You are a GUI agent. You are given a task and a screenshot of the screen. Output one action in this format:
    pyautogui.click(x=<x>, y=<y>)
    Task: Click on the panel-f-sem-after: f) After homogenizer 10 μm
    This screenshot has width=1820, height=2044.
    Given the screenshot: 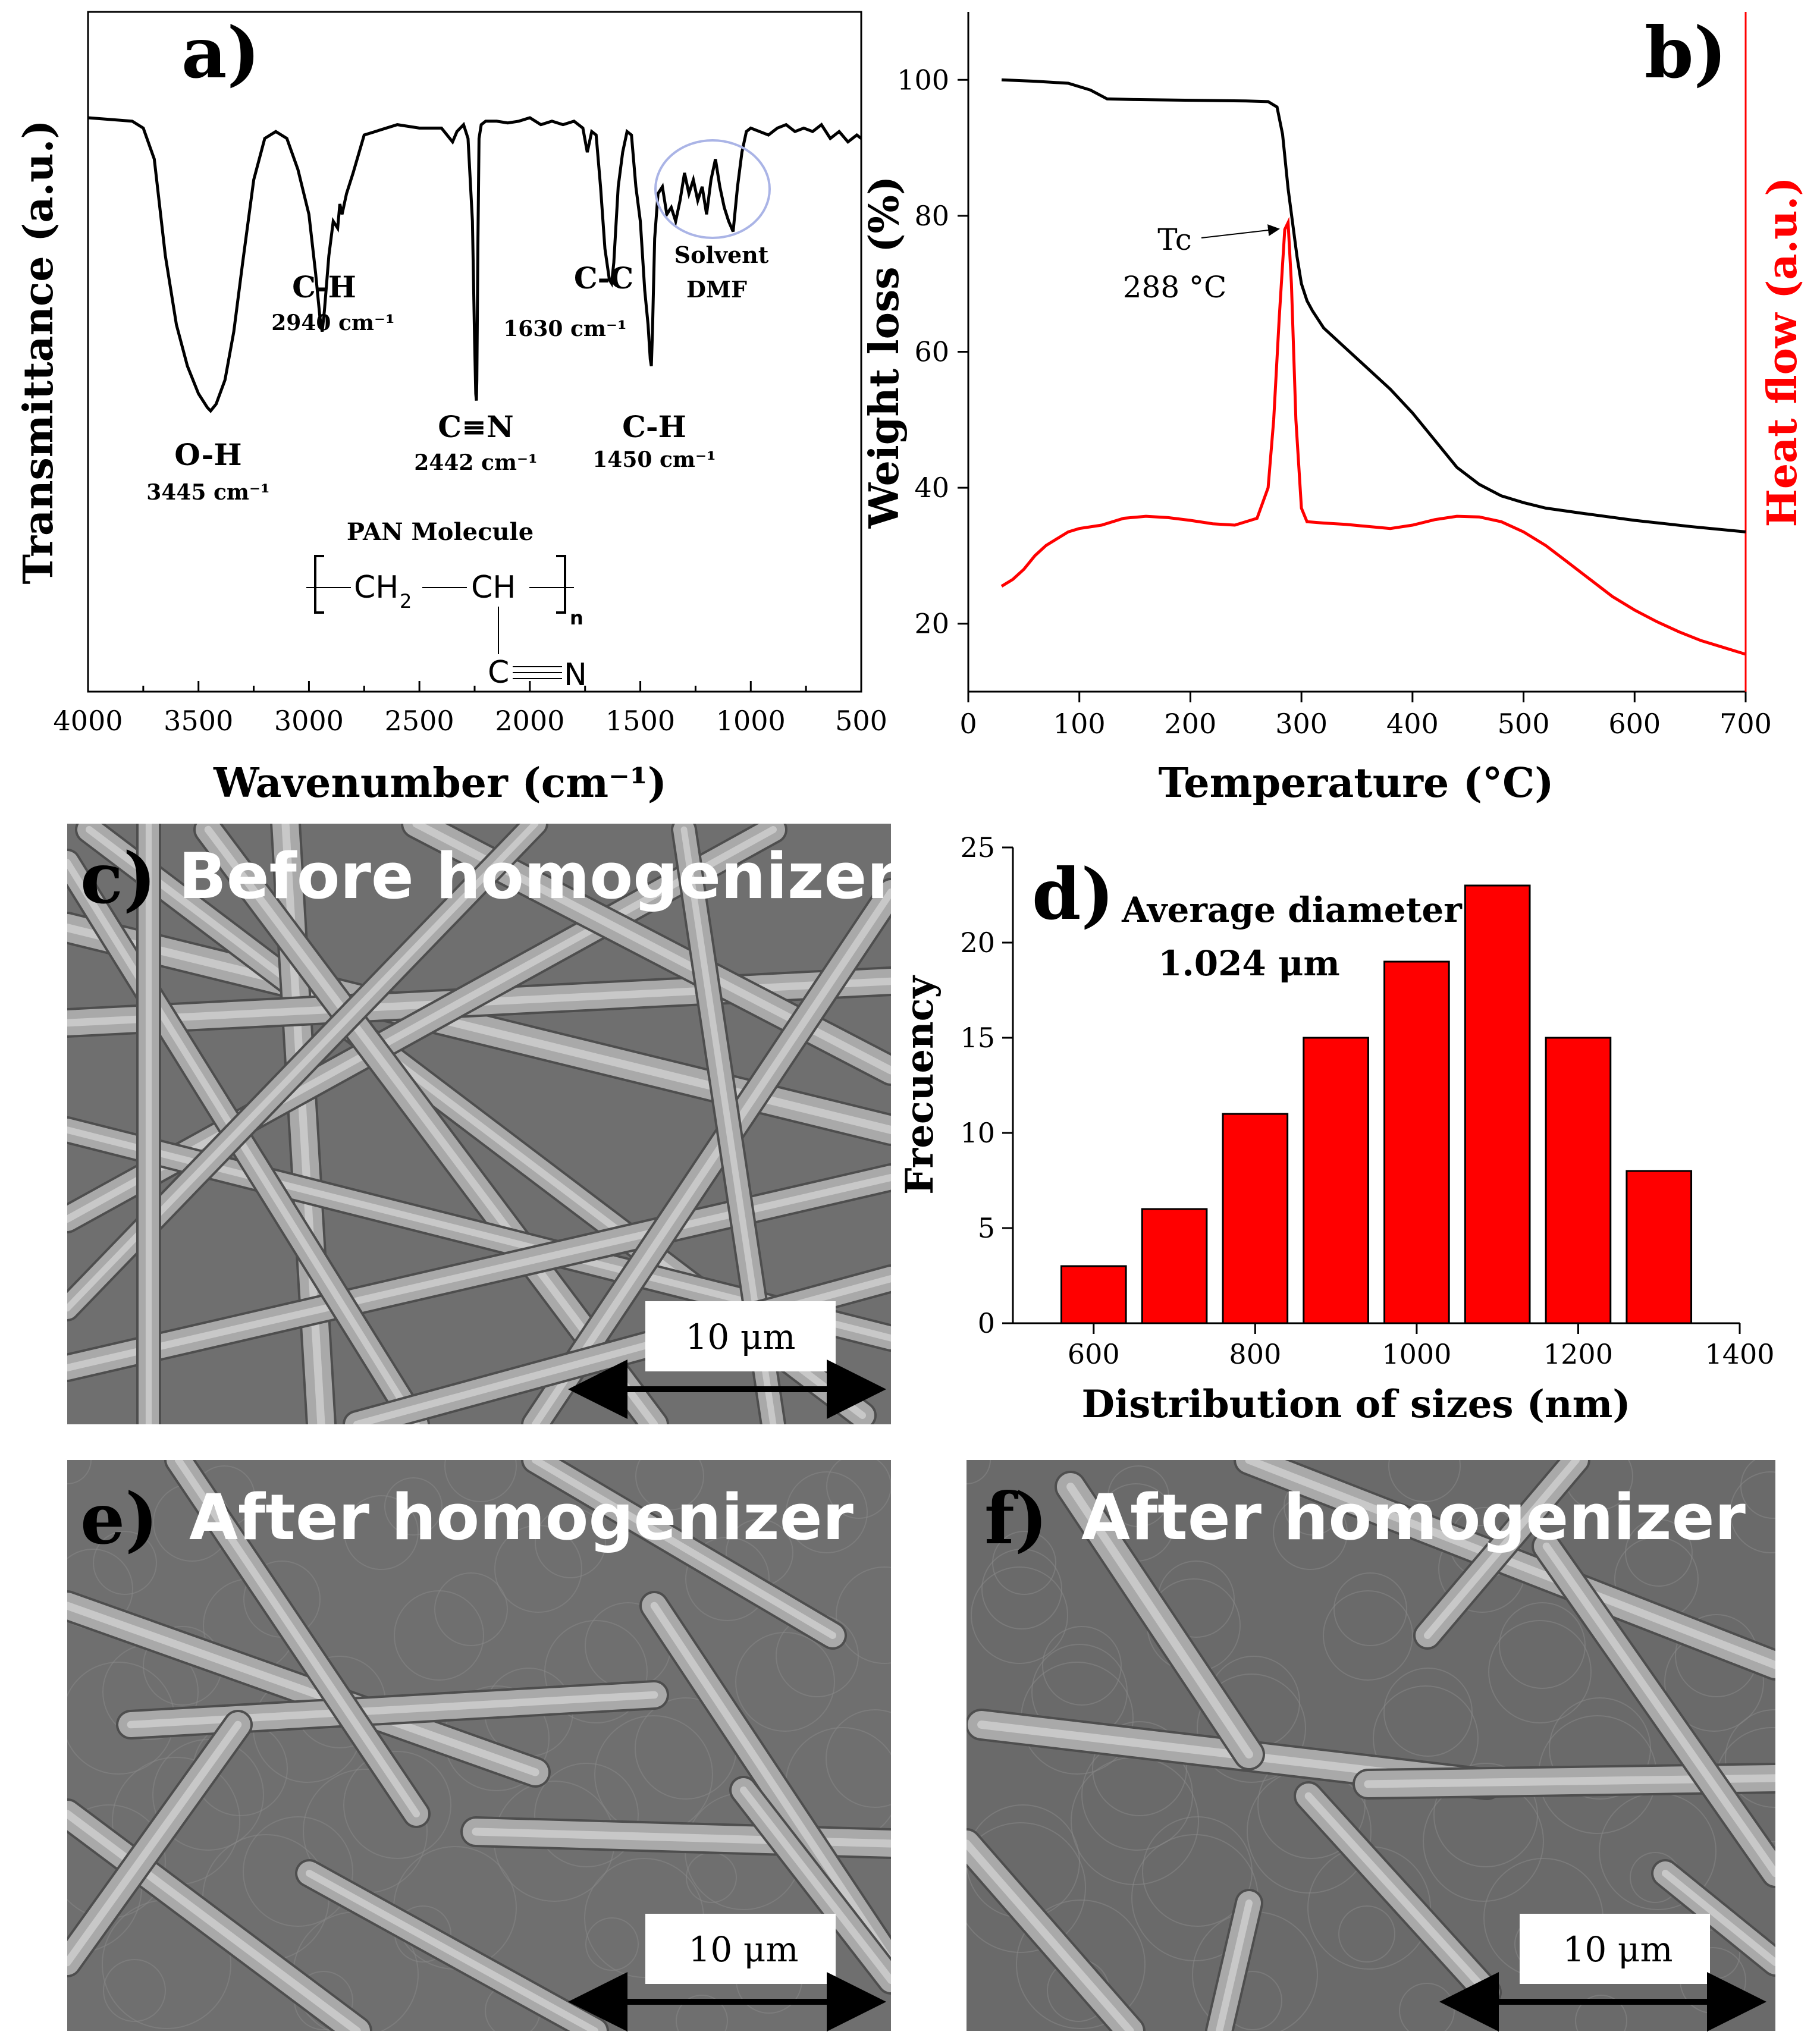 What is the action you would take?
    pyautogui.click(x=1371, y=1746)
    